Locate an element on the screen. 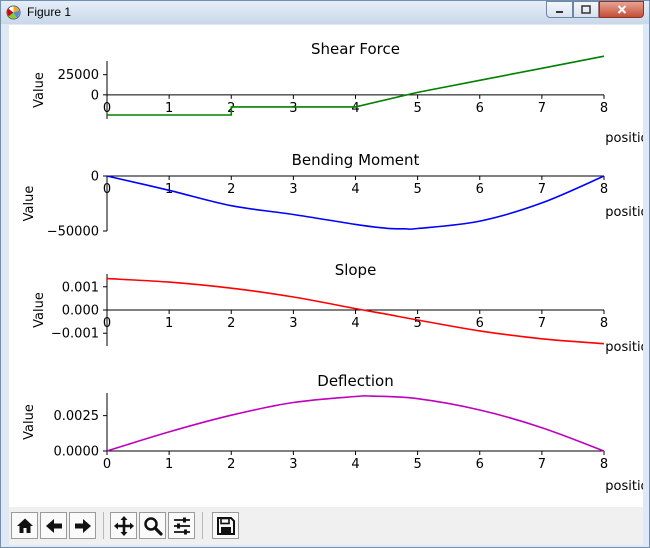 This screenshot has width=650, height=548. move-icon is located at coordinates (123, 525).